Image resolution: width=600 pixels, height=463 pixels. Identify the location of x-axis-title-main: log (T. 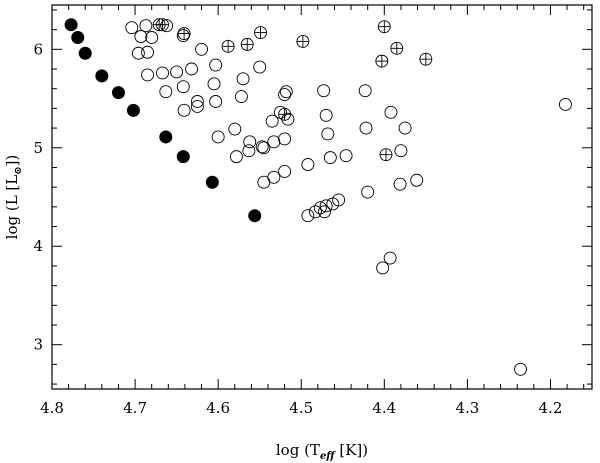
(298, 450).